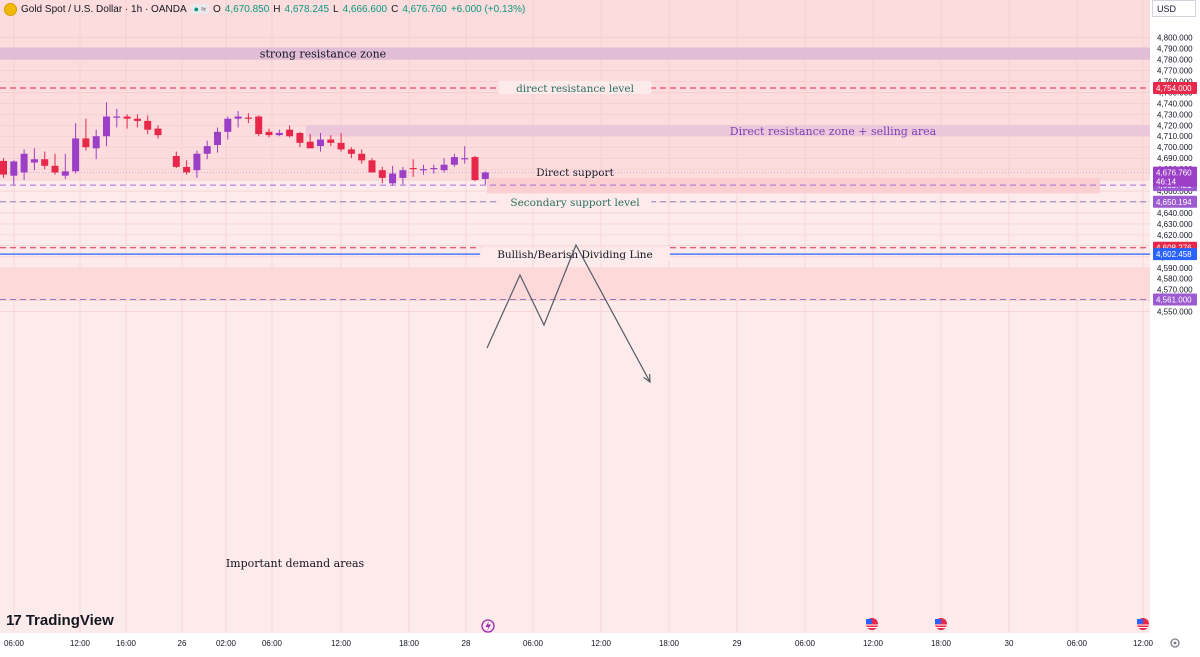 The width and height of the screenshot is (1200, 657). What do you see at coordinates (488, 626) in the screenshot?
I see `lightning-event-icon` at bounding box center [488, 626].